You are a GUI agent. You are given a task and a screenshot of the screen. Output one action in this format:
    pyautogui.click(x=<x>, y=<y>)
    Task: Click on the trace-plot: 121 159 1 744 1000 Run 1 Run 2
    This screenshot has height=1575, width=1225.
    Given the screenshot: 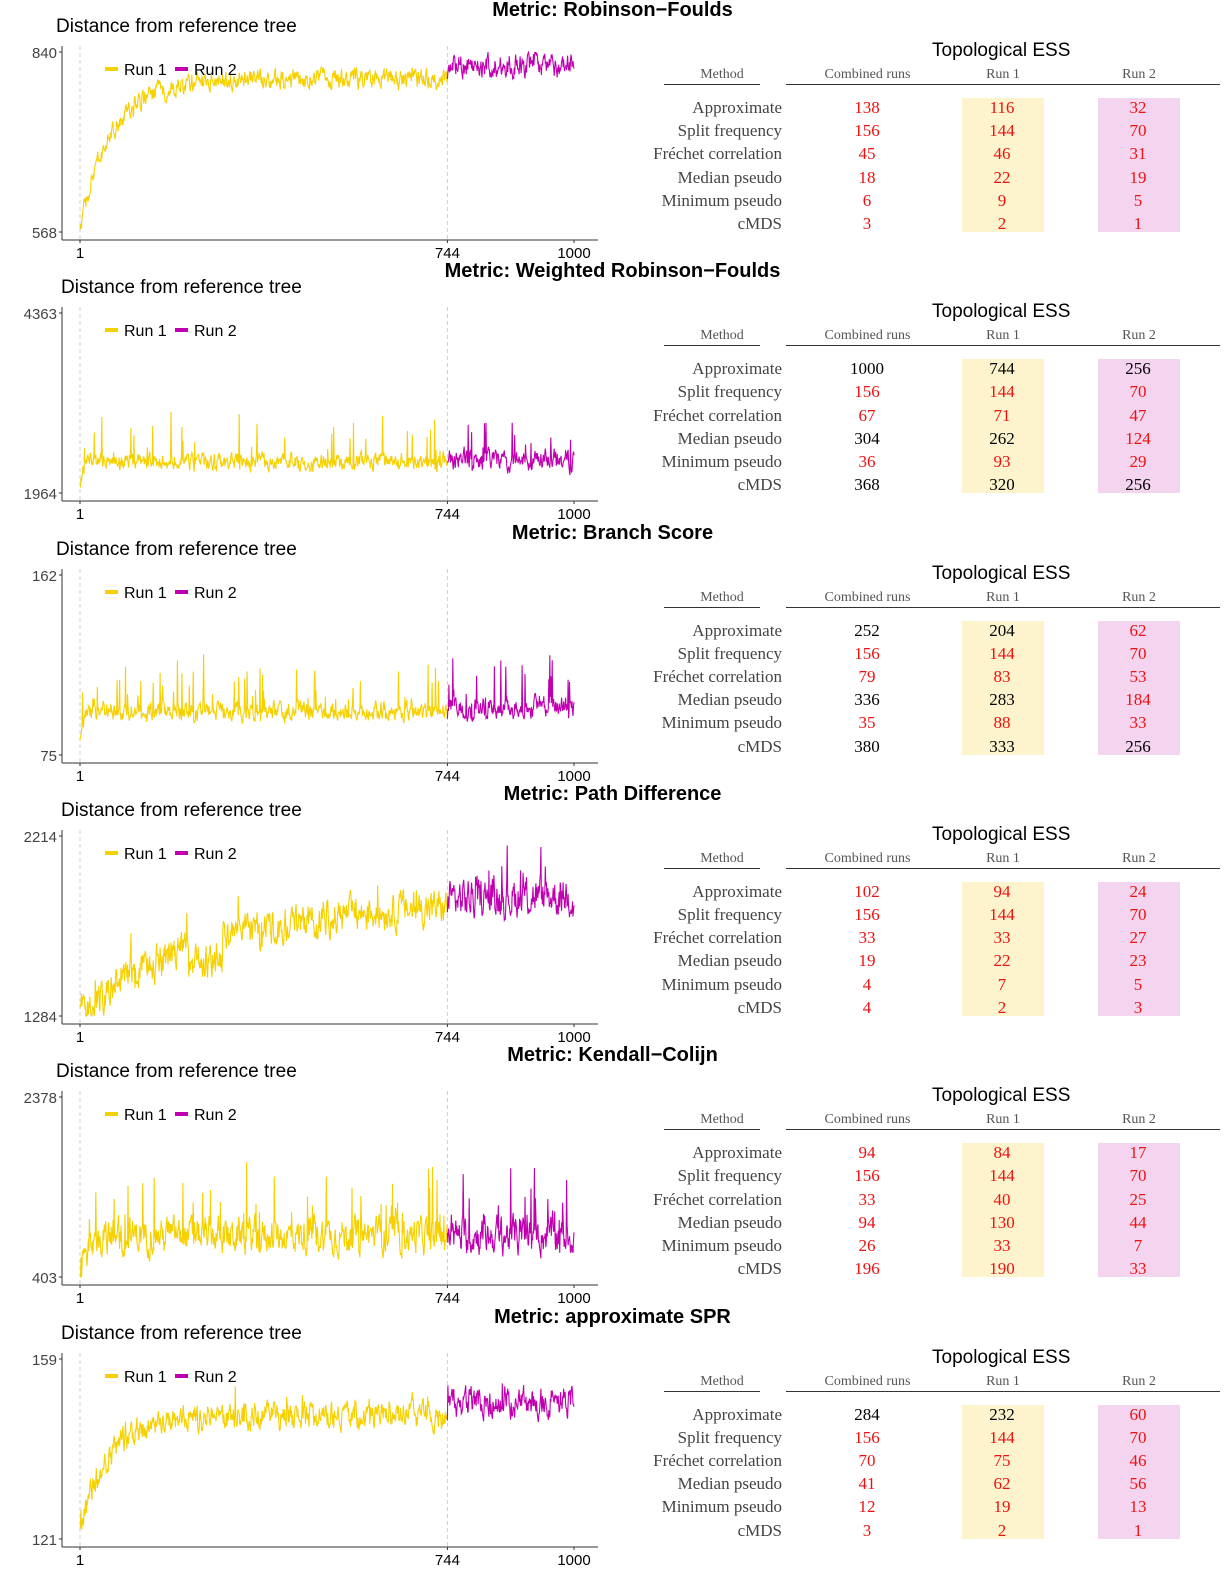 What is the action you would take?
    pyautogui.click(x=315, y=1460)
    